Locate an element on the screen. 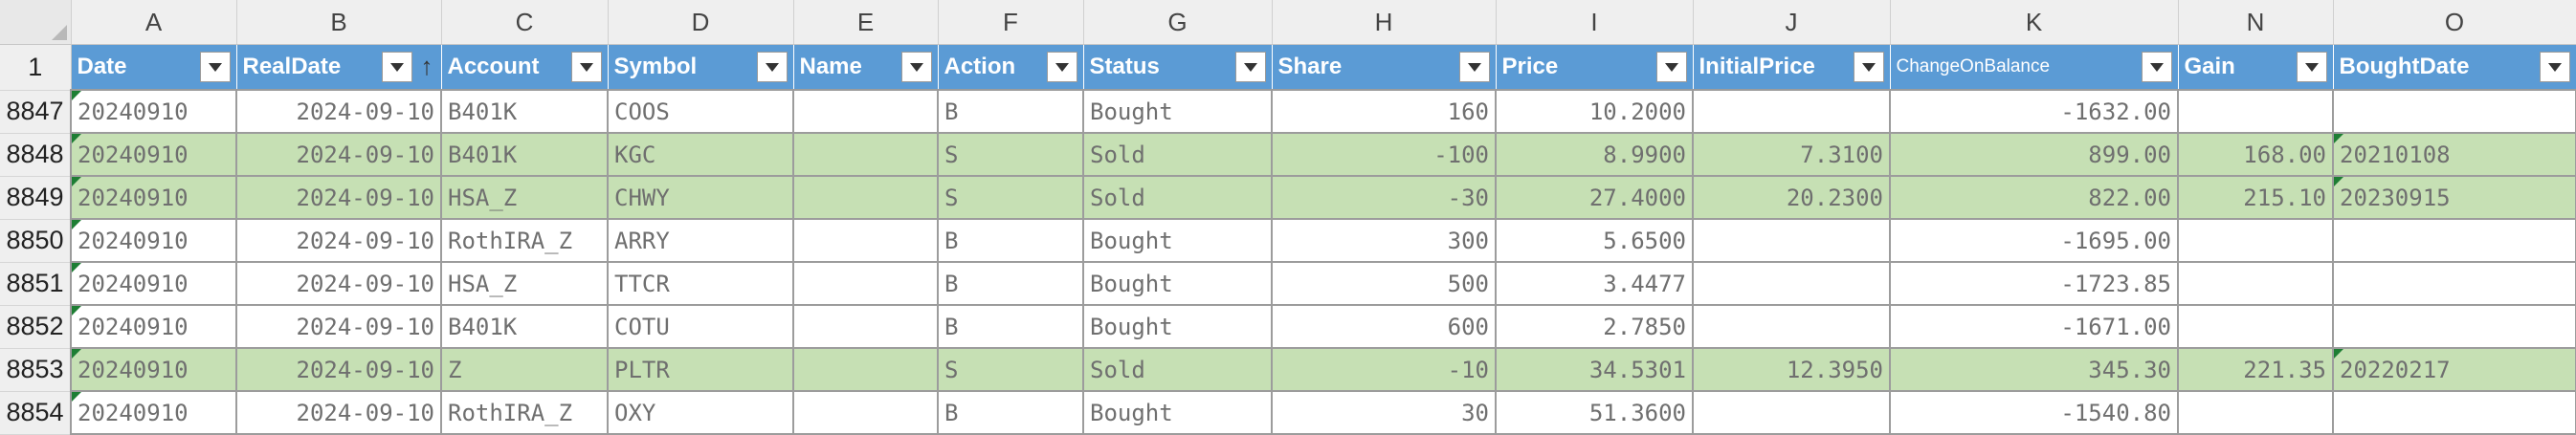 The height and width of the screenshot is (435, 2576). column-header-a: A is located at coordinates (154, 22).